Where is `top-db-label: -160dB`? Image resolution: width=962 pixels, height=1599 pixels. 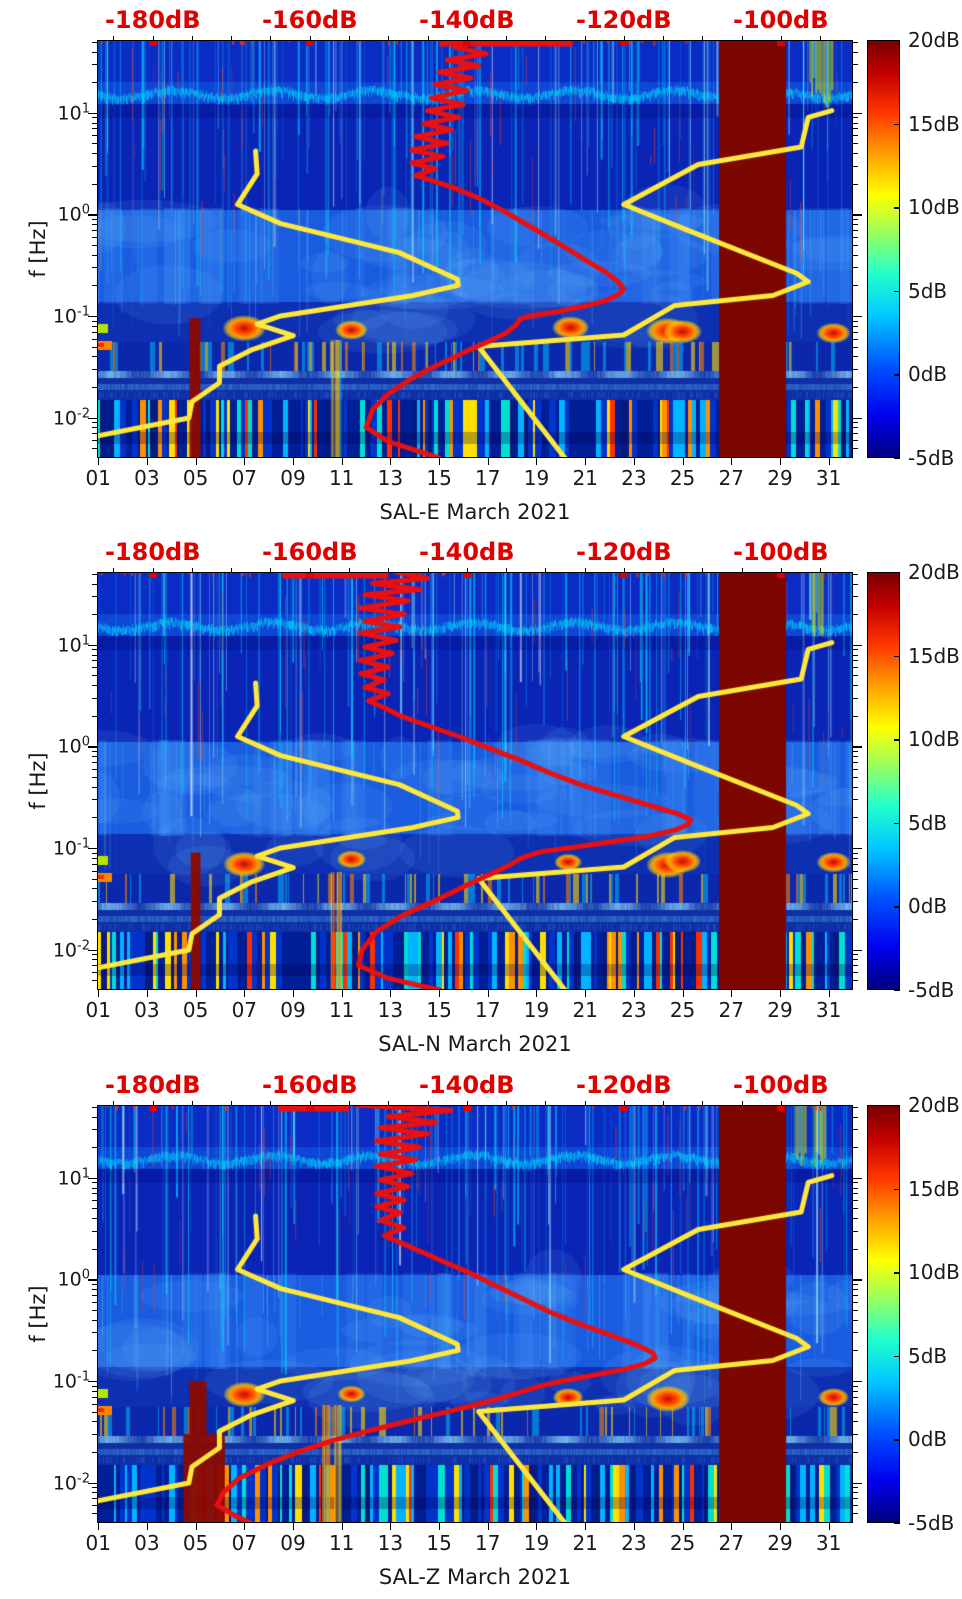
top-db-label: -160dB is located at coordinates (309, 20).